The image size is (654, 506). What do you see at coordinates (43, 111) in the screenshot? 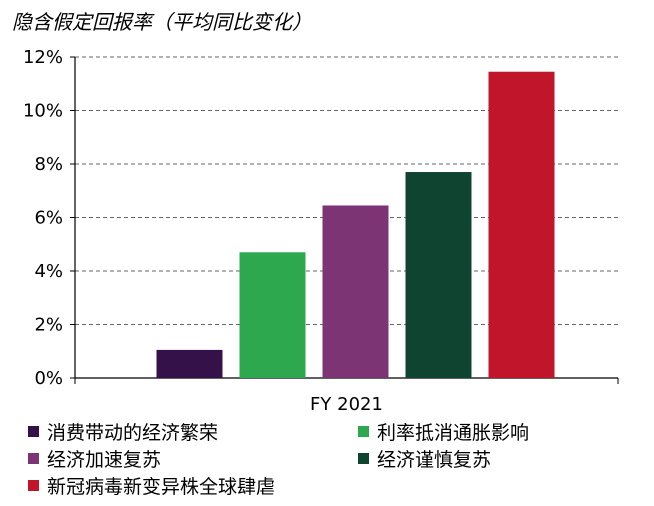
I see `y-tick-label: 10%` at bounding box center [43, 111].